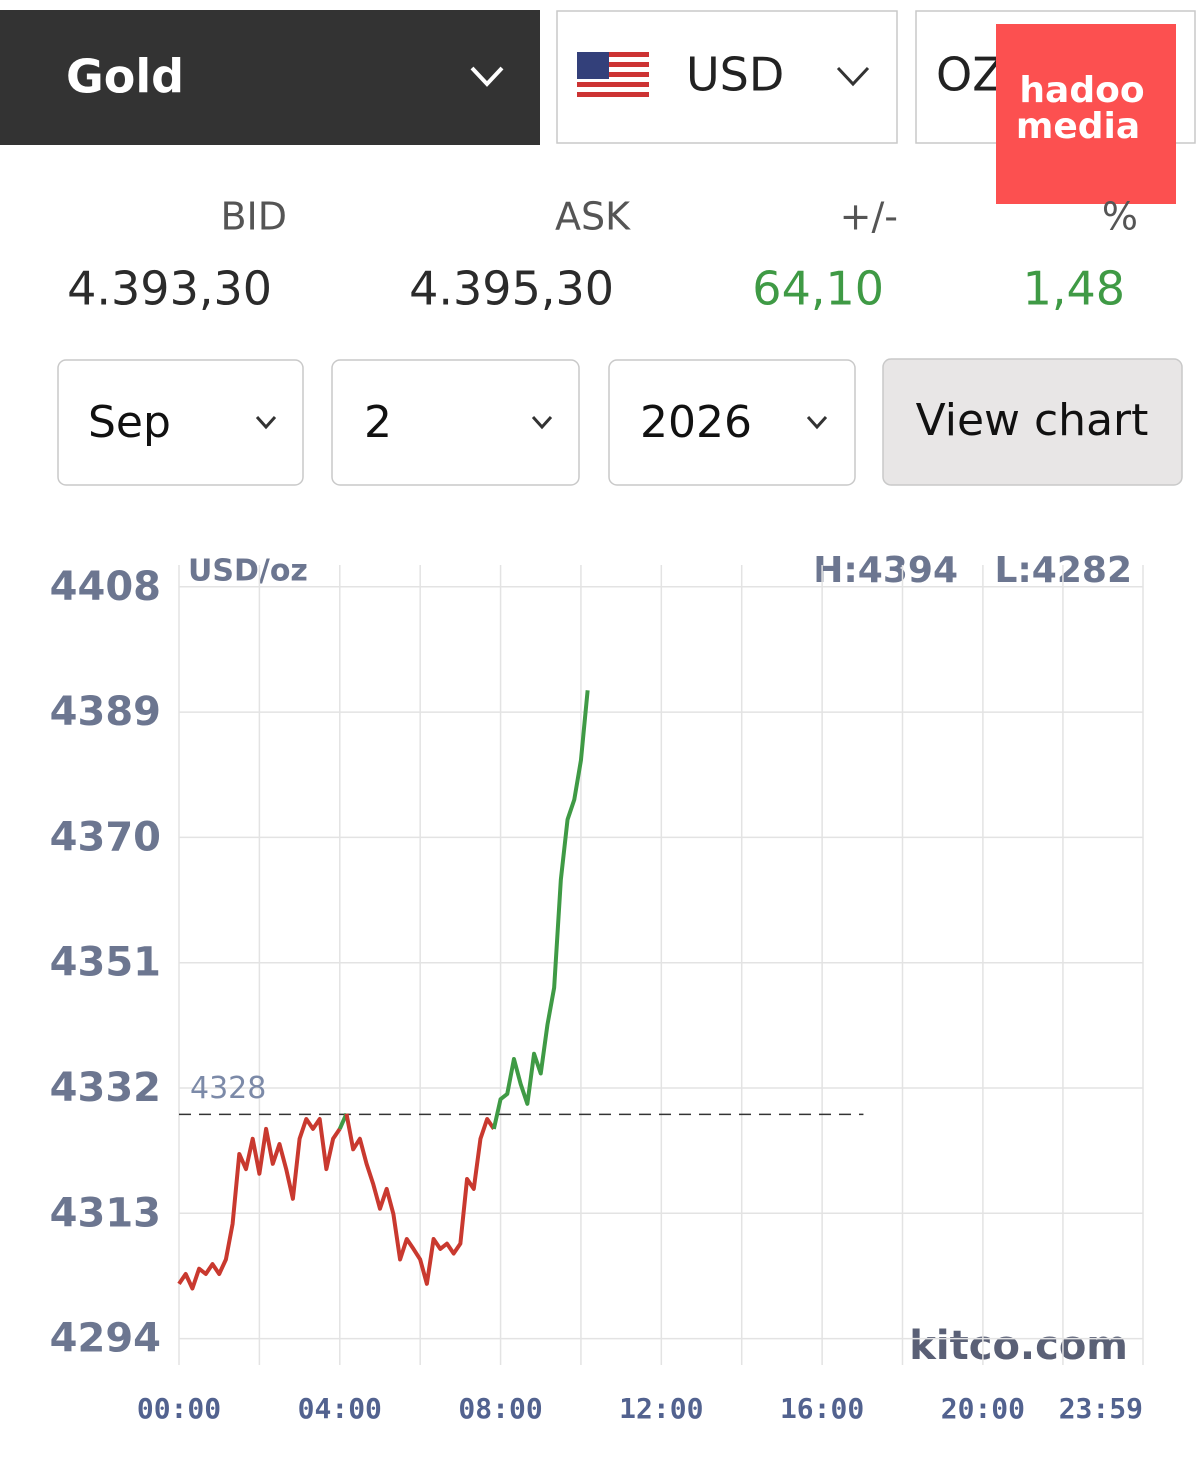 This screenshot has height=1484, width=1200. Describe the element at coordinates (1018, 1346) in the screenshot. I see `source-label: kitco.com` at that location.